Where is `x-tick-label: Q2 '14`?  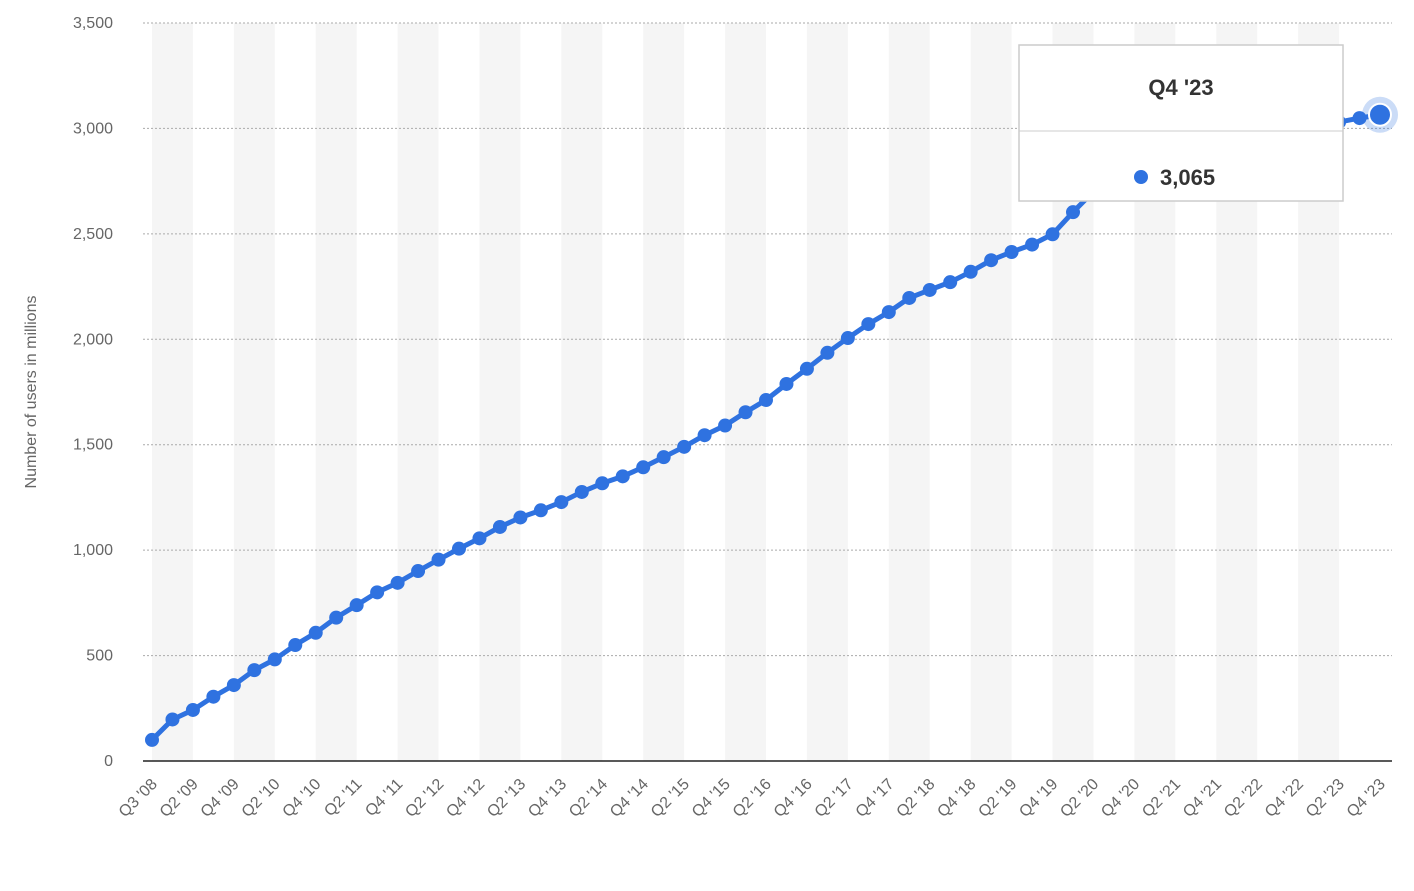 x-tick-label: Q2 '14 is located at coordinates (588, 798).